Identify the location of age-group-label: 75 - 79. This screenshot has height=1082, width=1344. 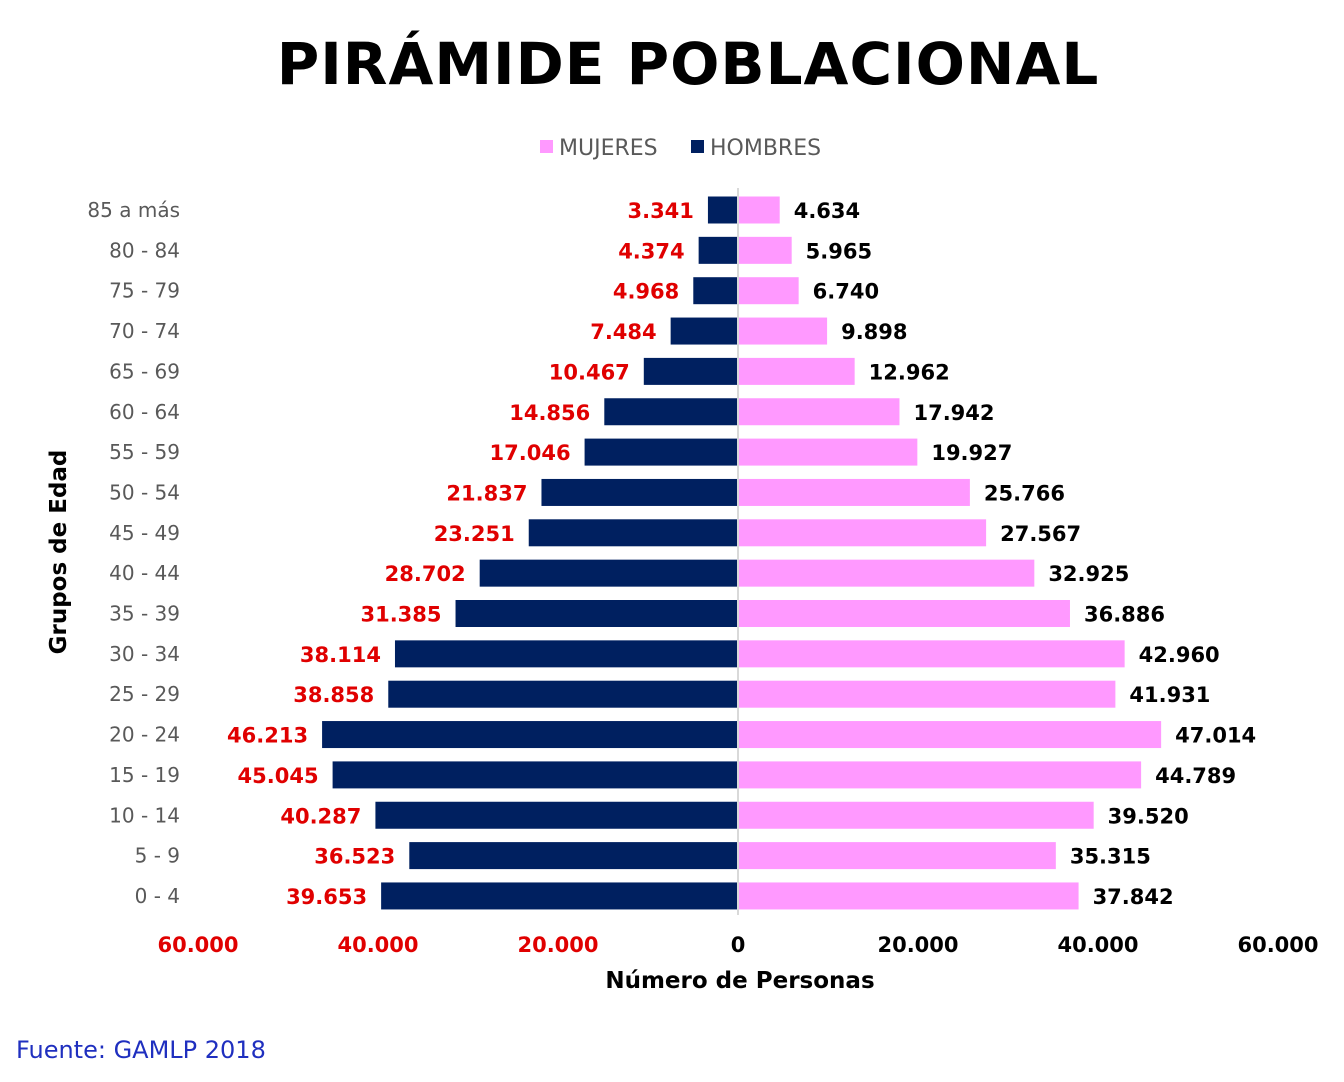
(144, 291).